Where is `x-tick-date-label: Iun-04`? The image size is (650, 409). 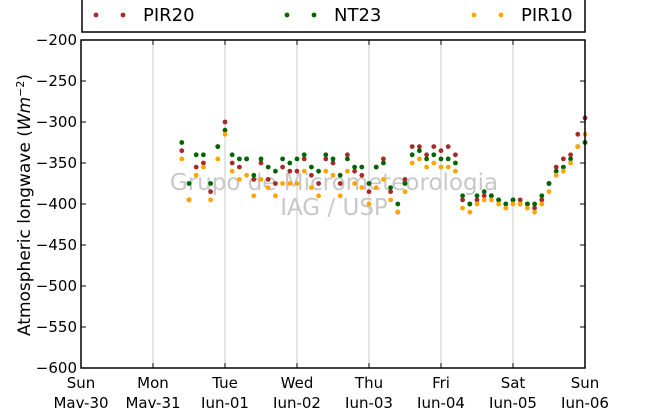 x-tick-date-label: Iun-04 is located at coordinates (441, 401).